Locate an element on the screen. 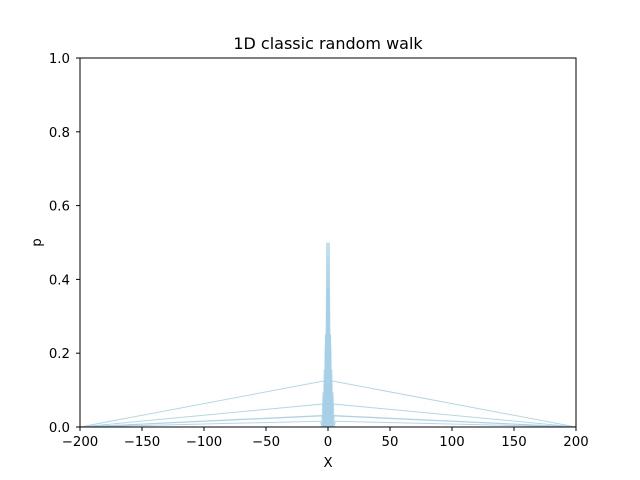  y-tick-label: 0.8 is located at coordinates (59, 133).